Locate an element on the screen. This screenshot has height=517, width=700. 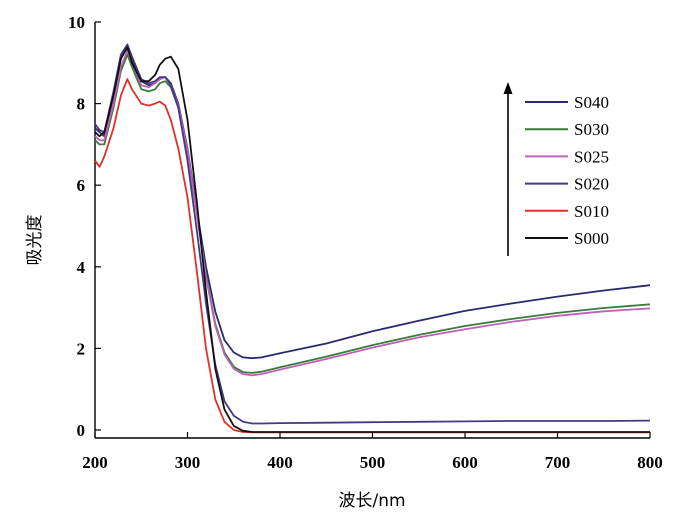
x-tick-label: 500 is located at coordinates (373, 462).